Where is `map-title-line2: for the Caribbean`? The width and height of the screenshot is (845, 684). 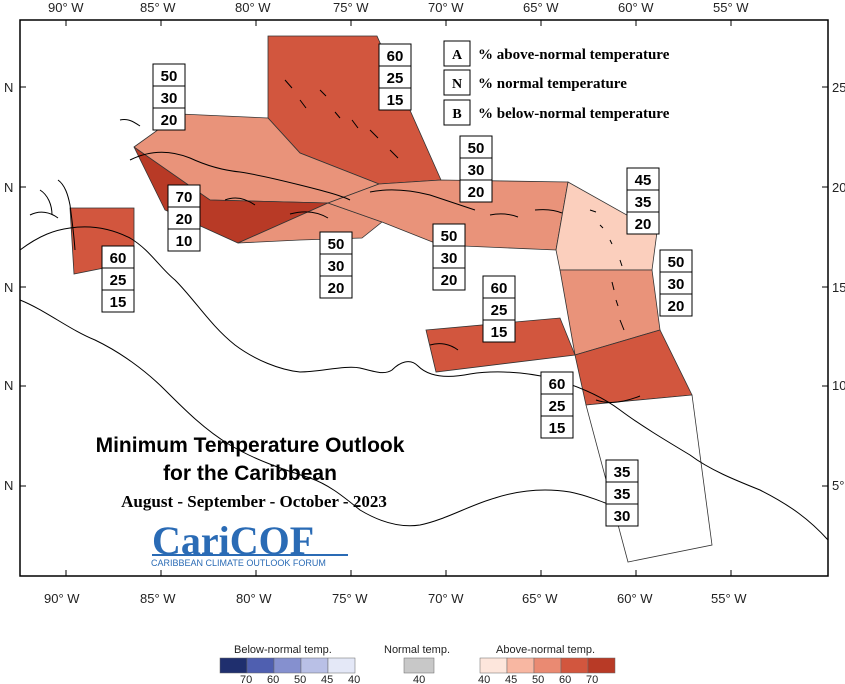 map-title-line2: for the Caribbean is located at coordinates (250, 473).